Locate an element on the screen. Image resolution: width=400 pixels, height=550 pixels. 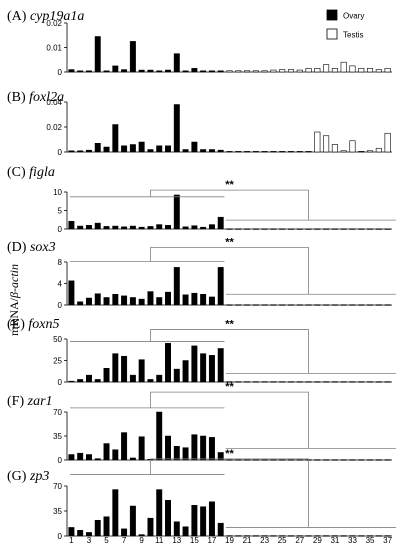
x-tick-label: 5 is located at coordinates (106, 540).